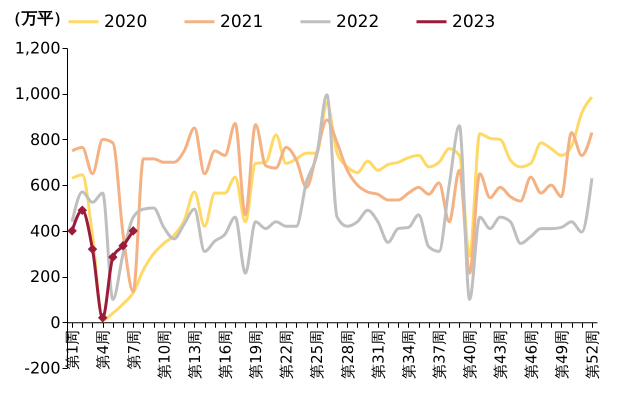  I want to click on x-tick-label: 第31周, so click(378, 354).